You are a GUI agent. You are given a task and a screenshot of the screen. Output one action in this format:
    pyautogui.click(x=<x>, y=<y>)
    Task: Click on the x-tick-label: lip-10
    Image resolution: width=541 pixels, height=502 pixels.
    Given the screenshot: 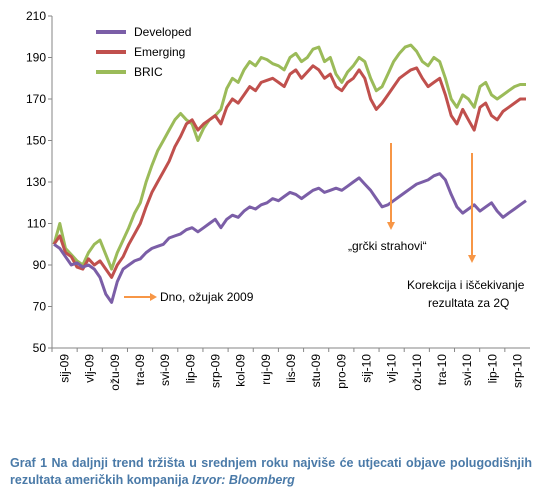 What is the action you would take?
    pyautogui.click(x=492, y=369)
    